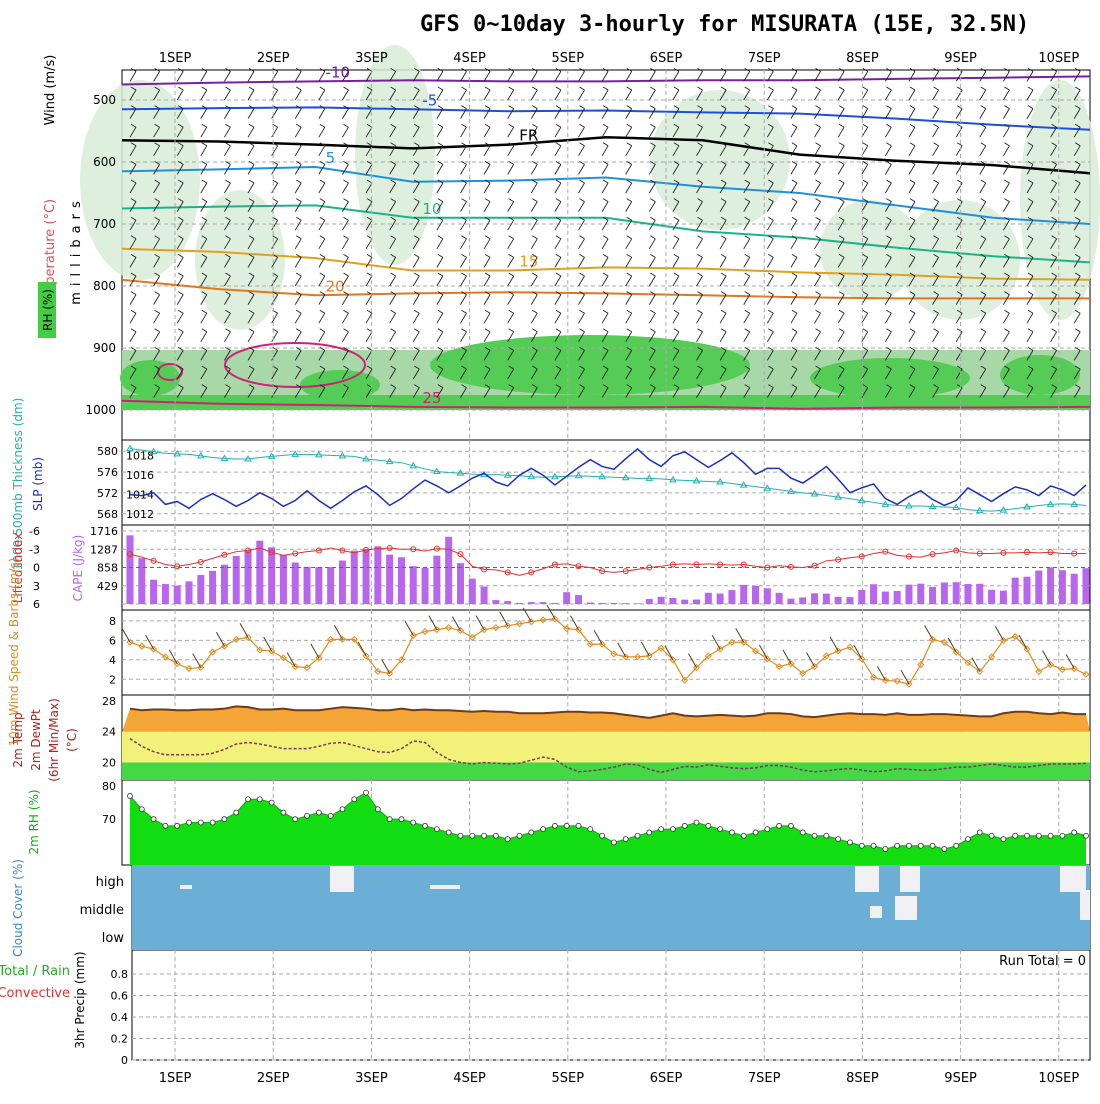  What do you see at coordinates (140, 475) in the screenshot?
I see `slp-tick-label: 1016` at bounding box center [140, 475].